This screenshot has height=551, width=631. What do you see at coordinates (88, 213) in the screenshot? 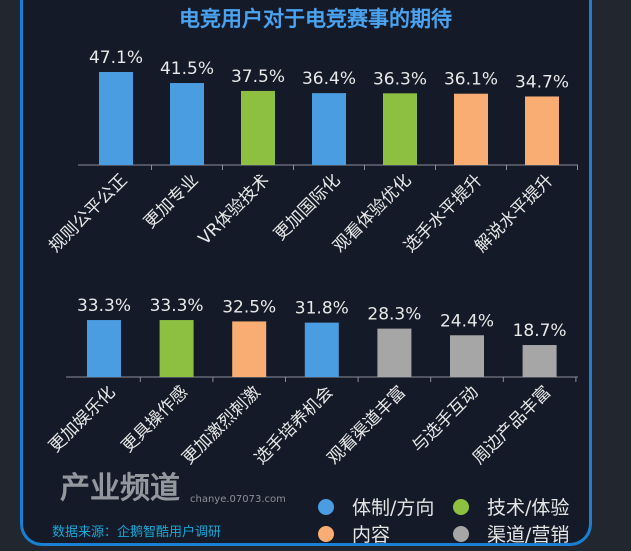
I see `category-label: 规则公平公正` at bounding box center [88, 213].